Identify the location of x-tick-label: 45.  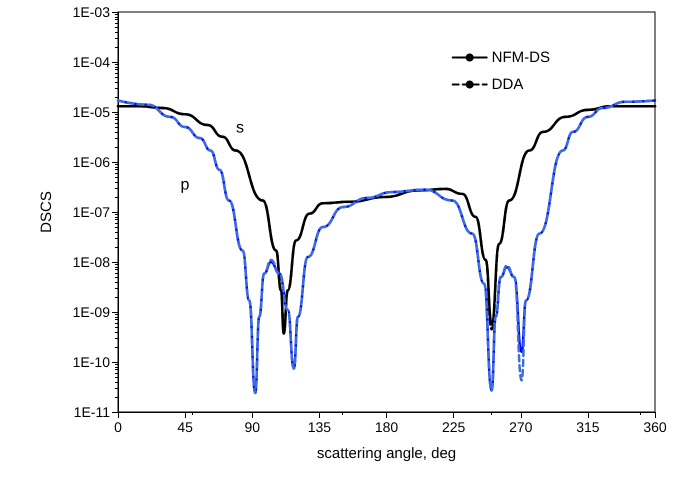
(185, 427).